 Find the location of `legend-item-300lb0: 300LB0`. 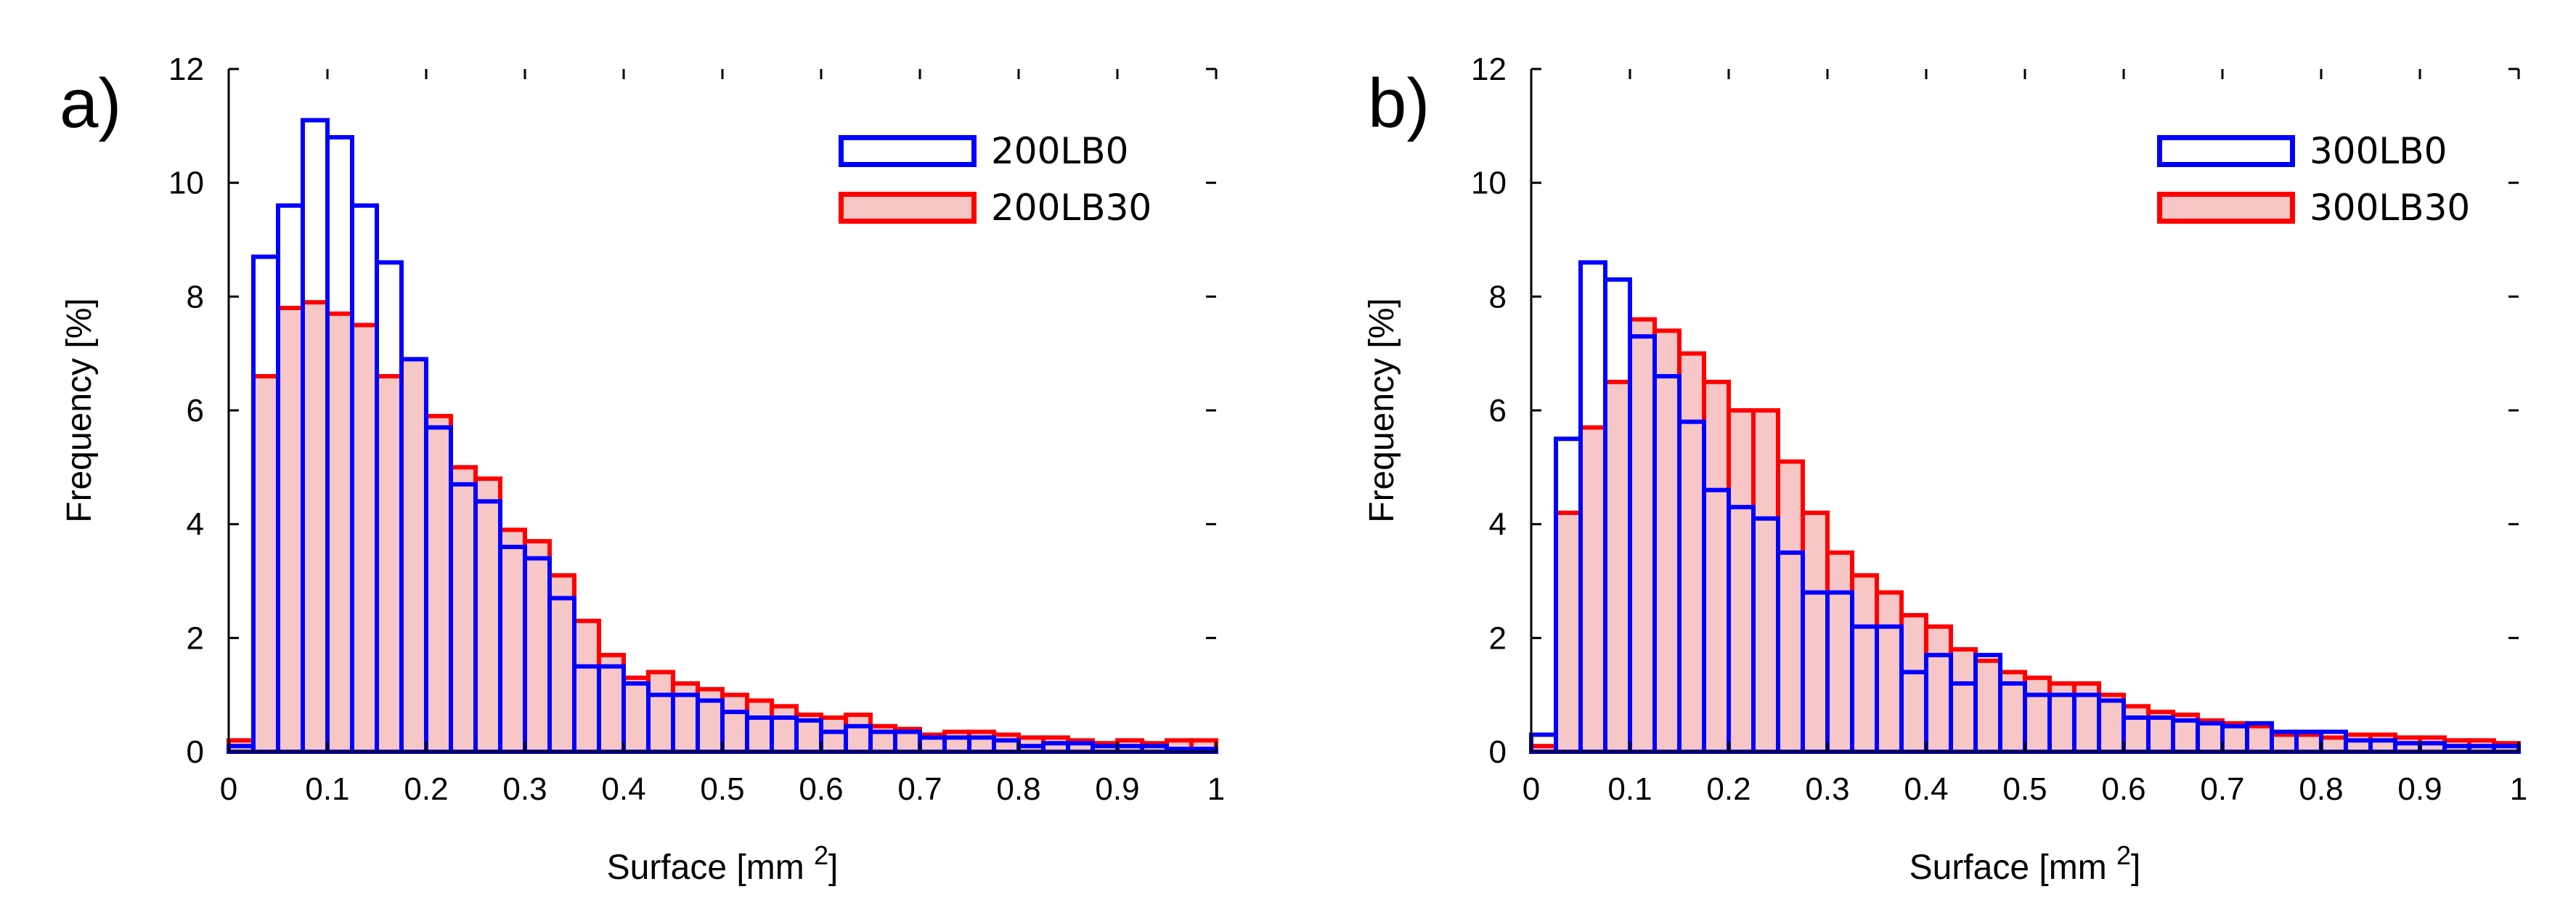

legend-item-300lb0: 300LB0 is located at coordinates (2313, 151).